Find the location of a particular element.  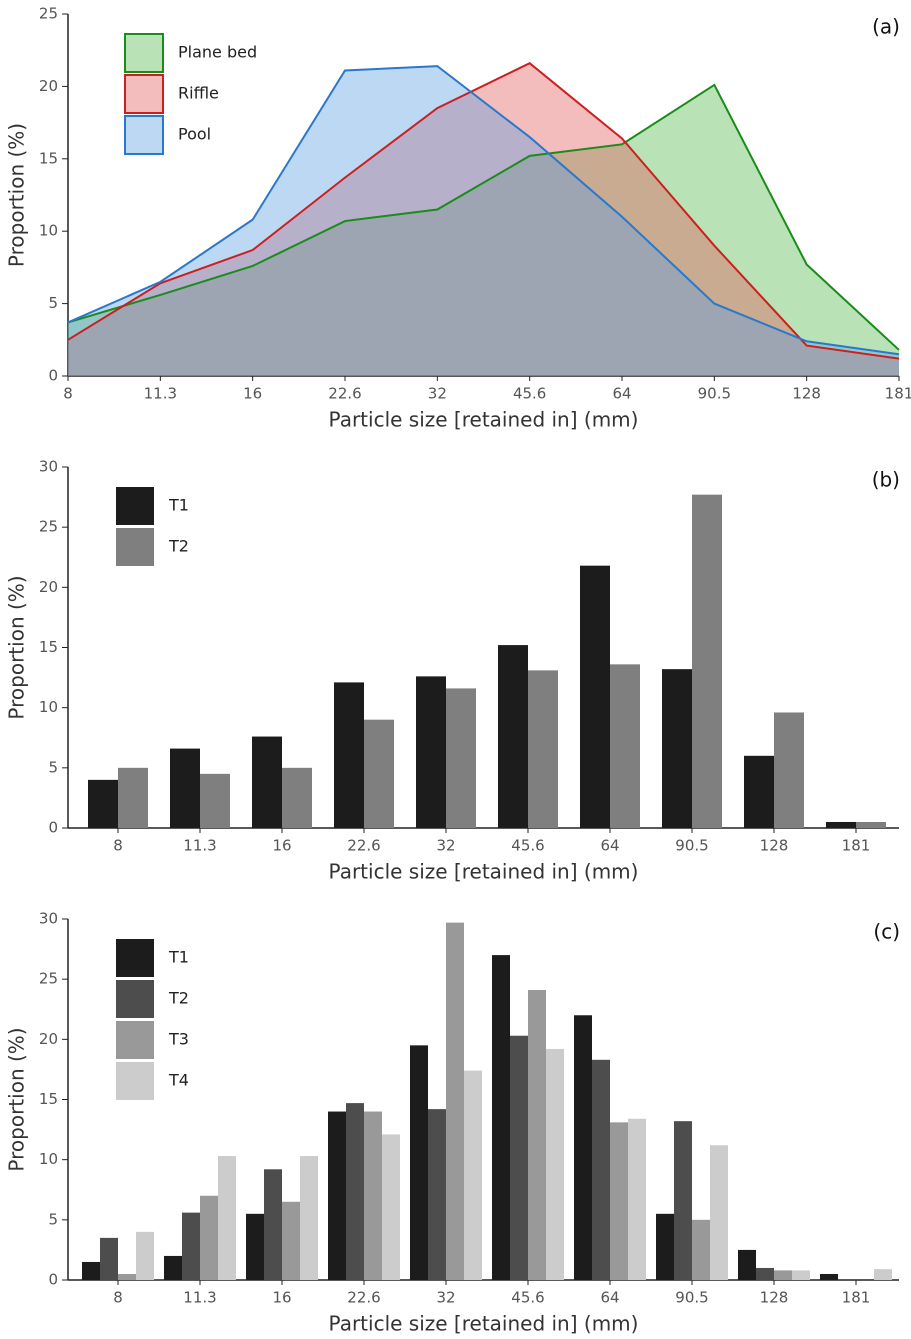

panel-label: (c) is located at coordinates (886, 932).